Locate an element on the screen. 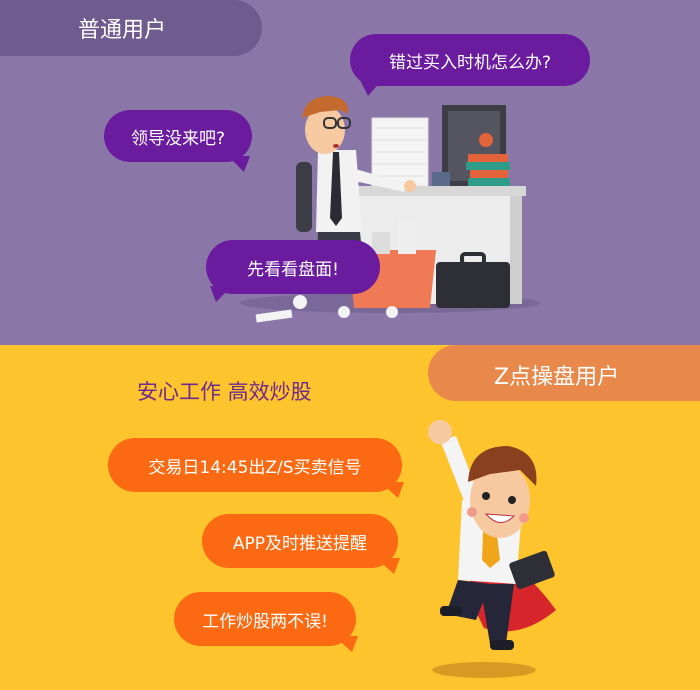  bubble-text: 领导没来吧? is located at coordinates (178, 138).